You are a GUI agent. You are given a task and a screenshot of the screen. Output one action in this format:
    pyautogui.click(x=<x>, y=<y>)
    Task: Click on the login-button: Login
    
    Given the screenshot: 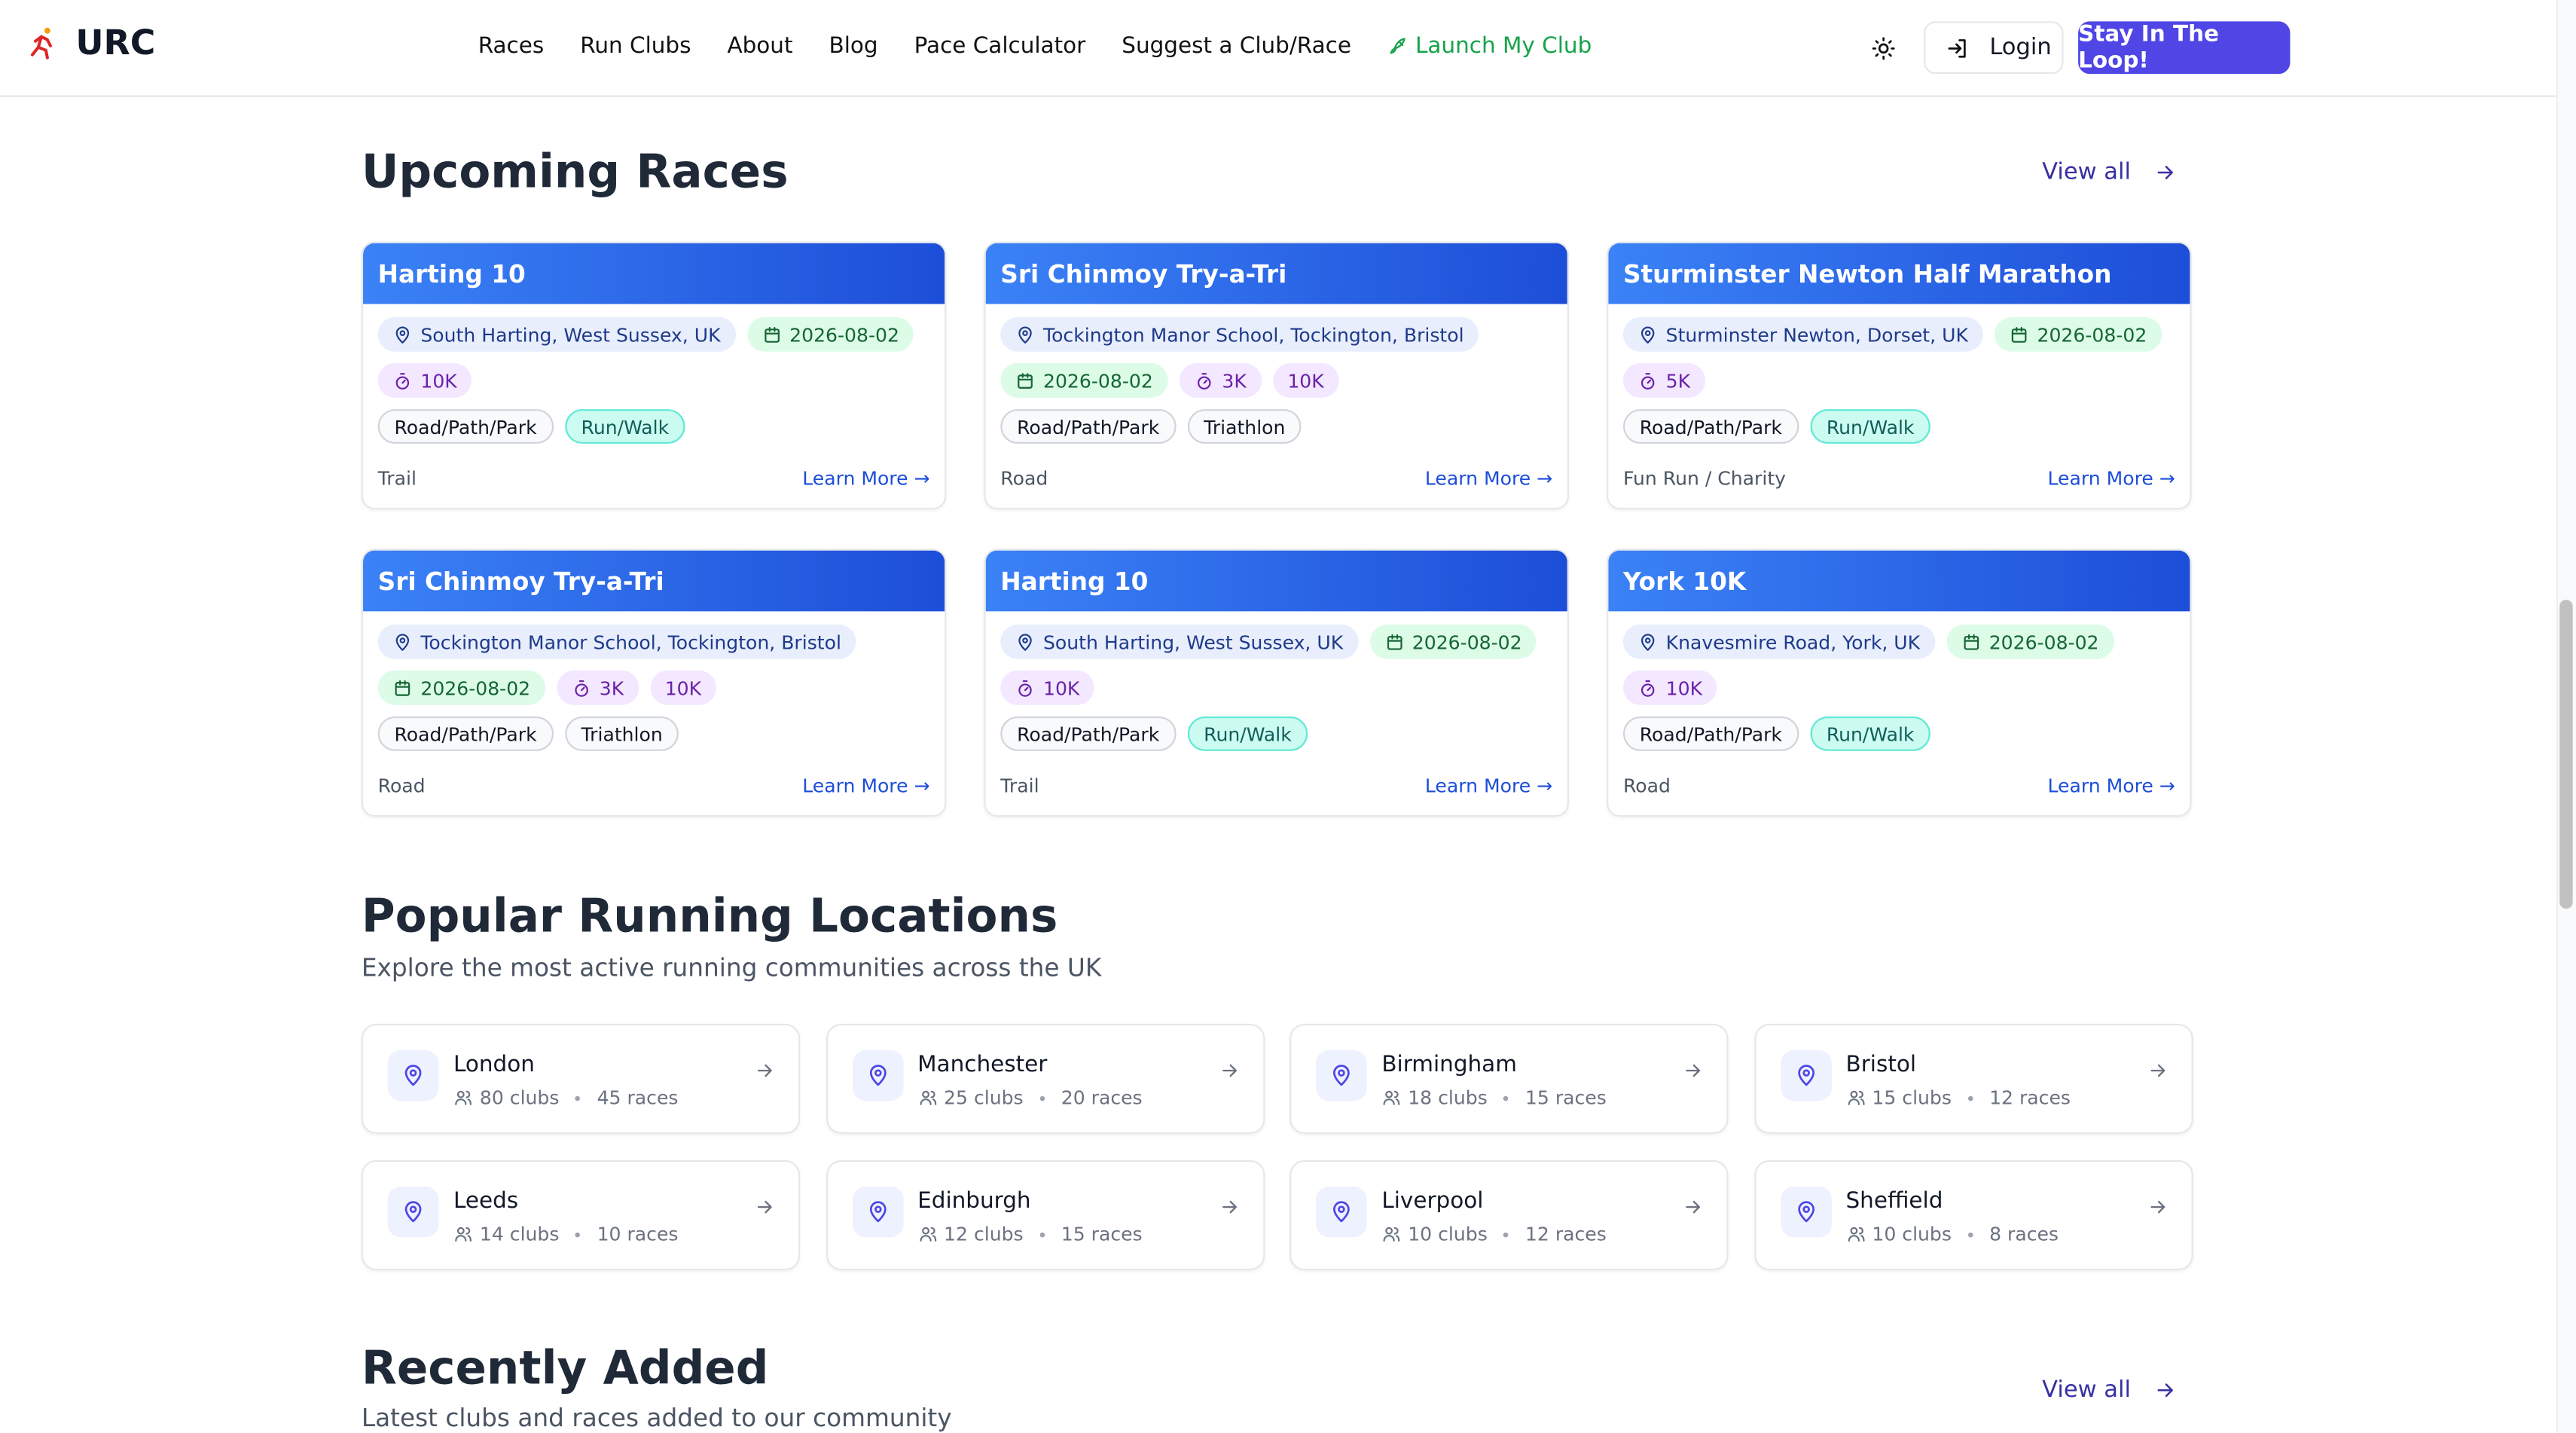 What is the action you would take?
    pyautogui.click(x=1994, y=48)
    